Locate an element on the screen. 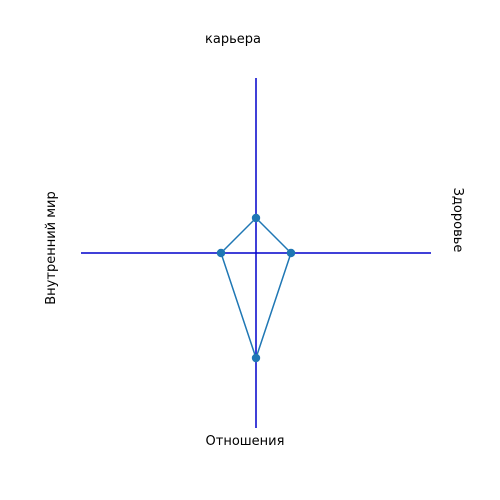  axis-label-bottom: Отношения is located at coordinates (245, 441).